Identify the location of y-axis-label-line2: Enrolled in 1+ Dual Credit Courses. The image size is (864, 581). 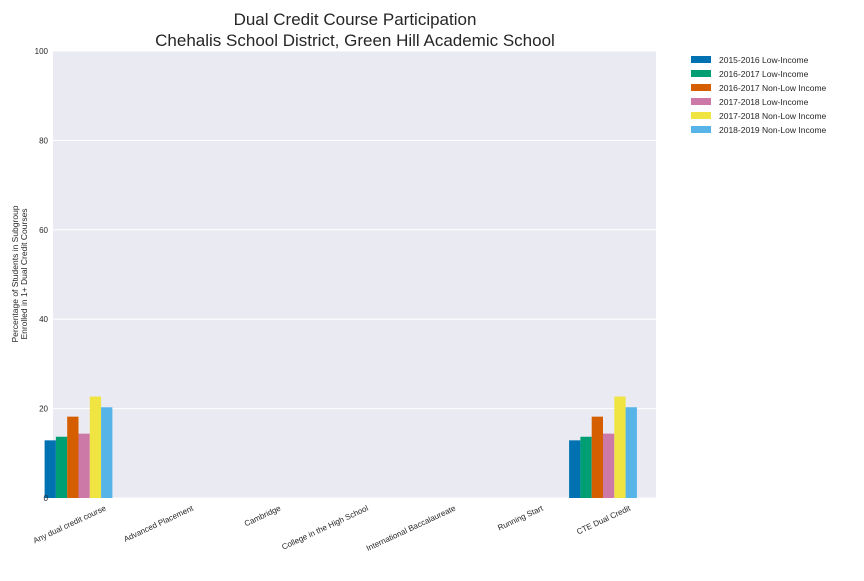
(24, 273).